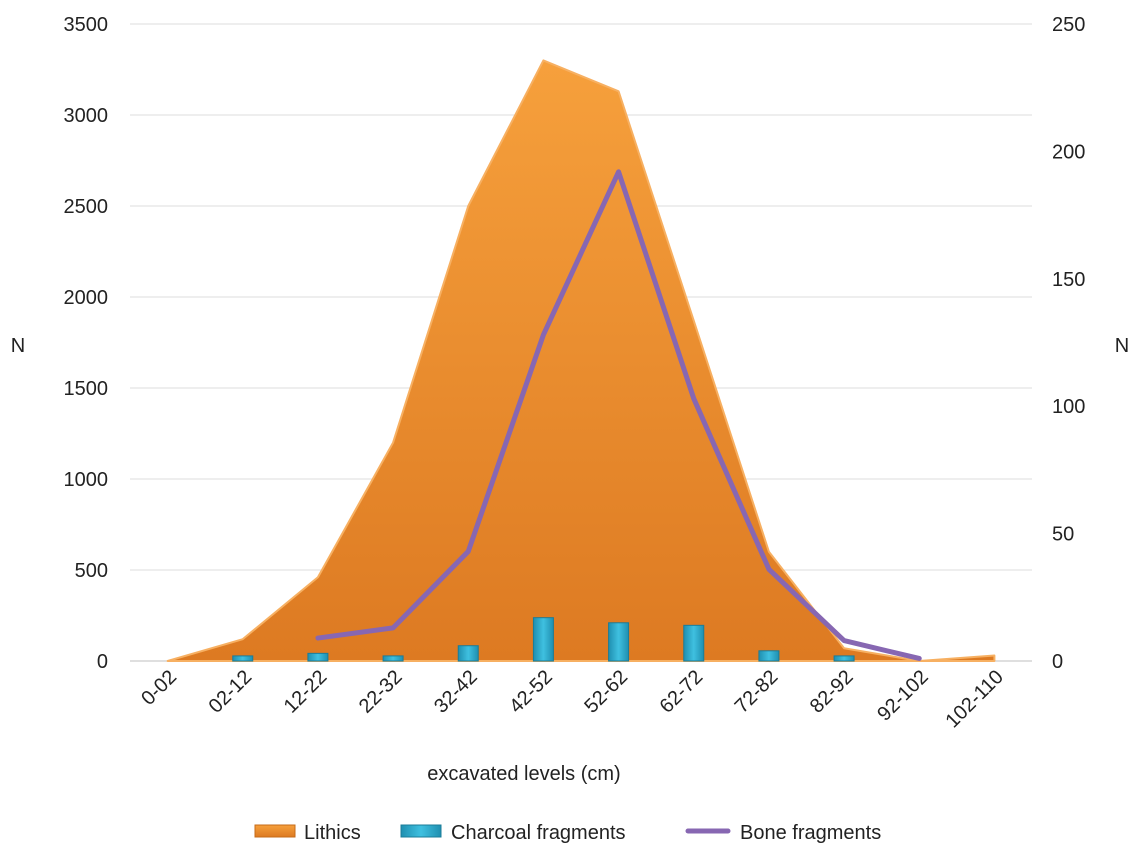 The width and height of the screenshot is (1142, 844). I want to click on y-right-tick-label: 100, so click(1068, 407).